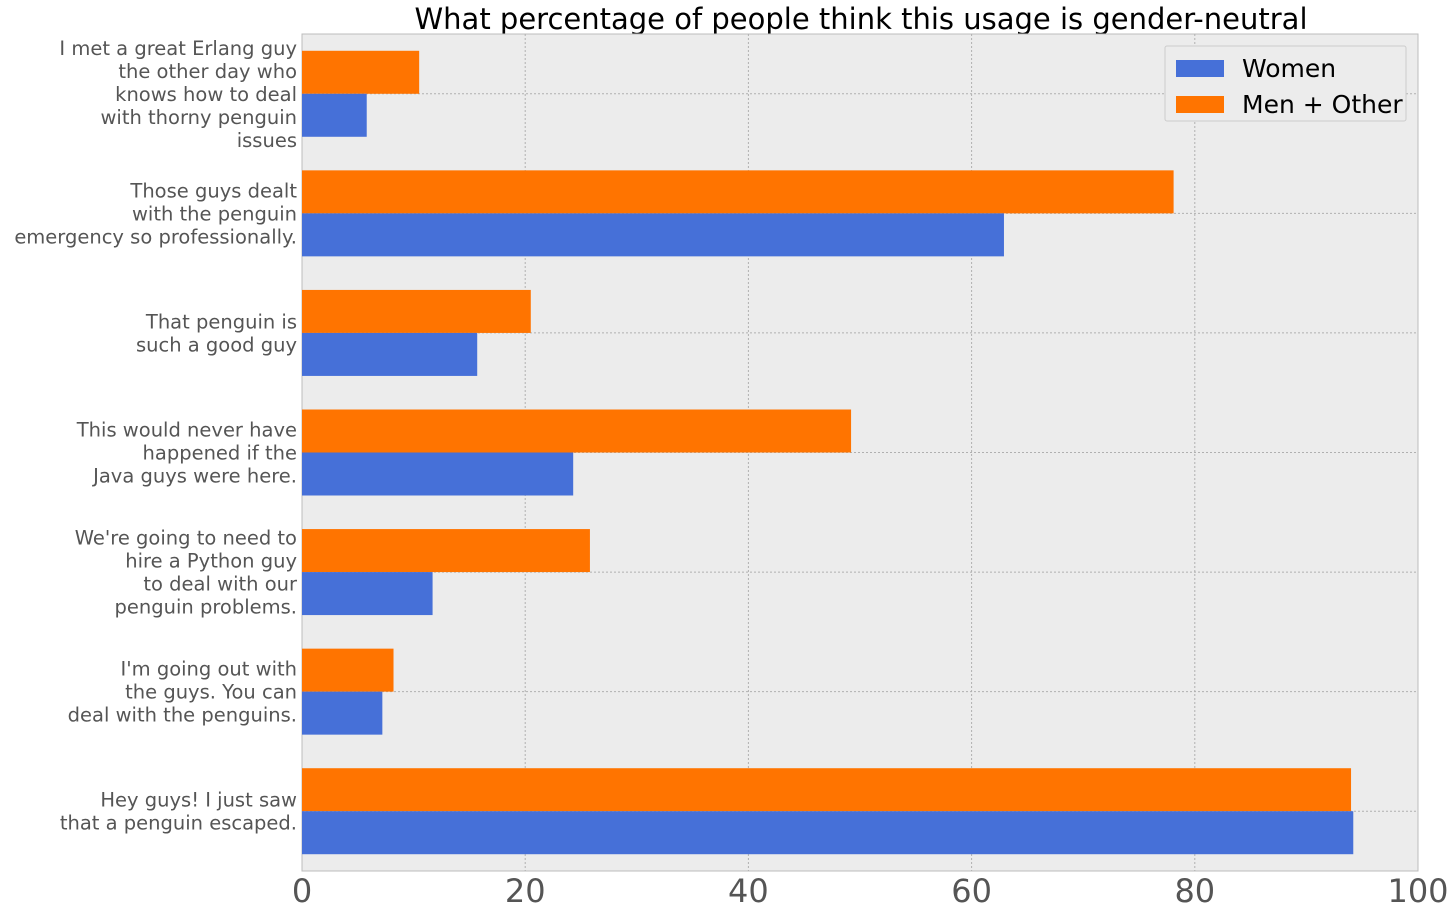 The image size is (1451, 906). What do you see at coordinates (155, 236) in the screenshot?
I see `category-label: emergency so professionally.` at bounding box center [155, 236].